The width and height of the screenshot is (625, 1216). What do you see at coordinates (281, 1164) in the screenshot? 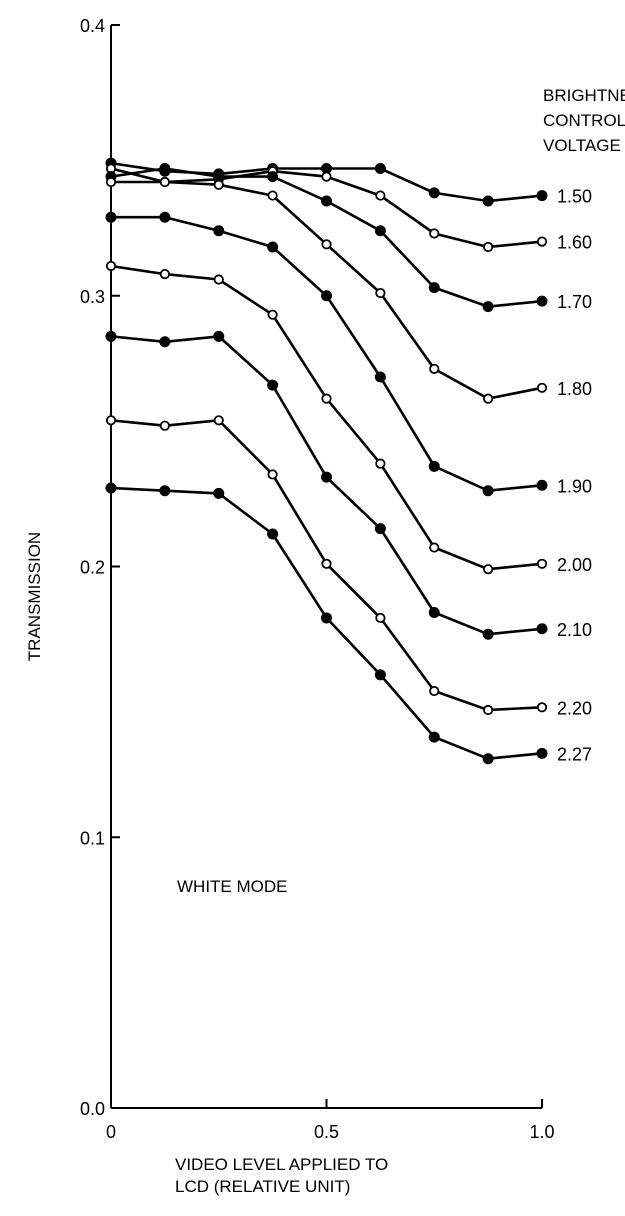
I see `x-axis-label: VIDEO LEVEL APPLIED TO` at bounding box center [281, 1164].